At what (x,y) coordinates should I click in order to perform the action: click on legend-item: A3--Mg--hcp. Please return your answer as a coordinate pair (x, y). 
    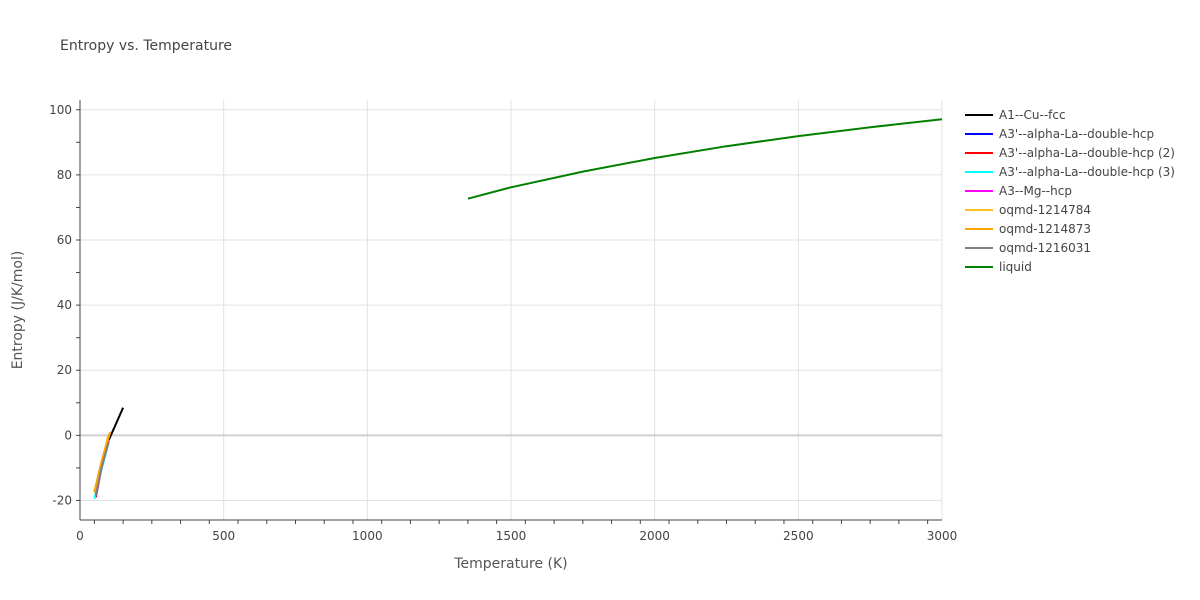
    Looking at the image, I should click on (1018, 191).